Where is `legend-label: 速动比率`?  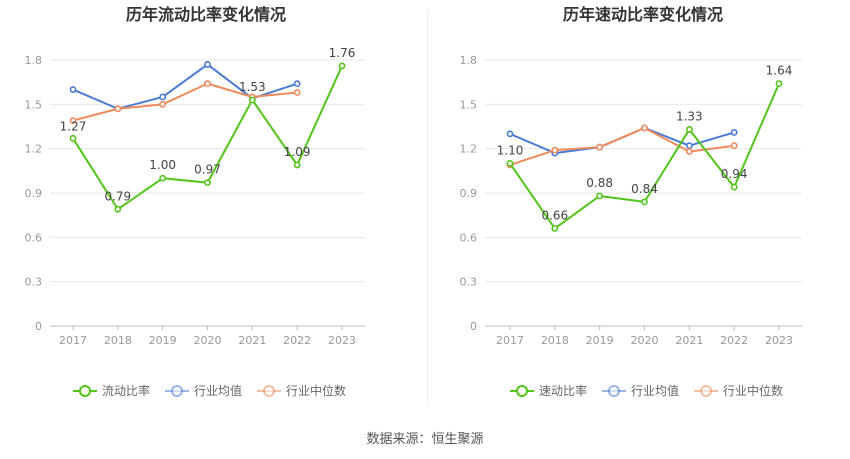
legend-label: 速动比率 is located at coordinates (563, 390).